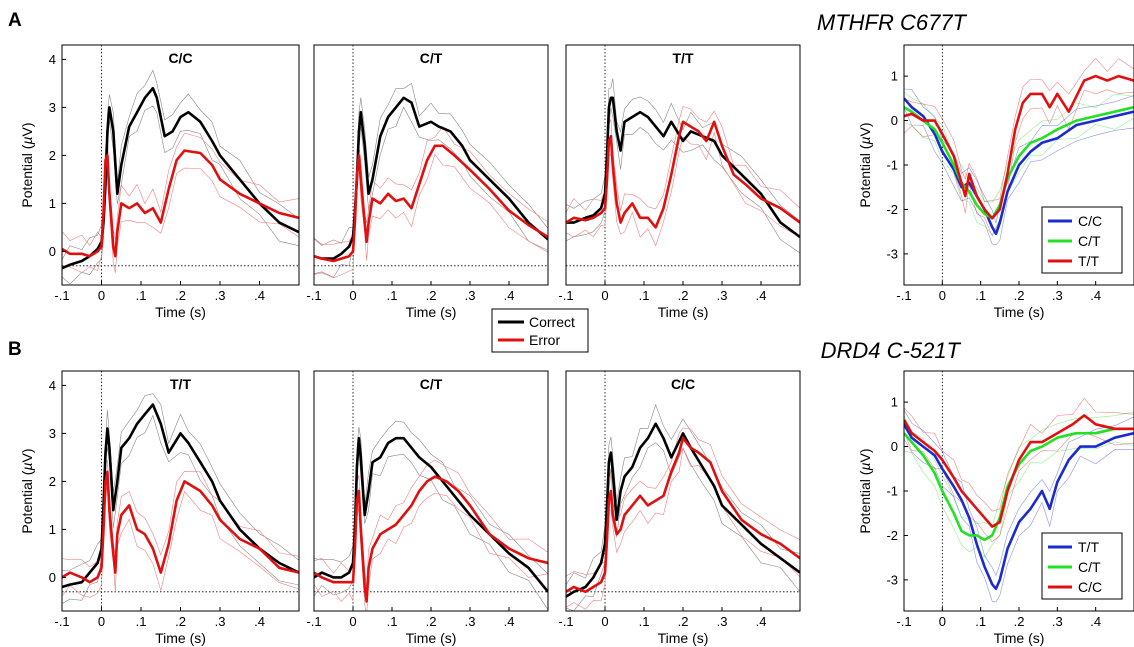  I want to click on panel-legend-label-c-c: C/C, so click(1090, 221).